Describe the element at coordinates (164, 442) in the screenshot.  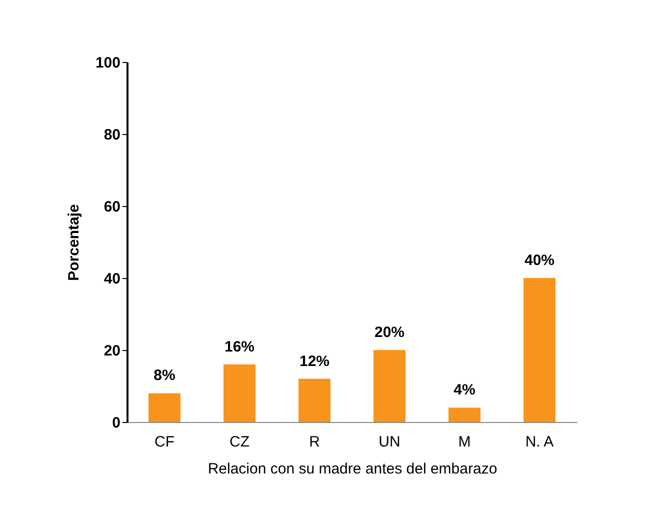
I see `x-tick-label: CF` at that location.